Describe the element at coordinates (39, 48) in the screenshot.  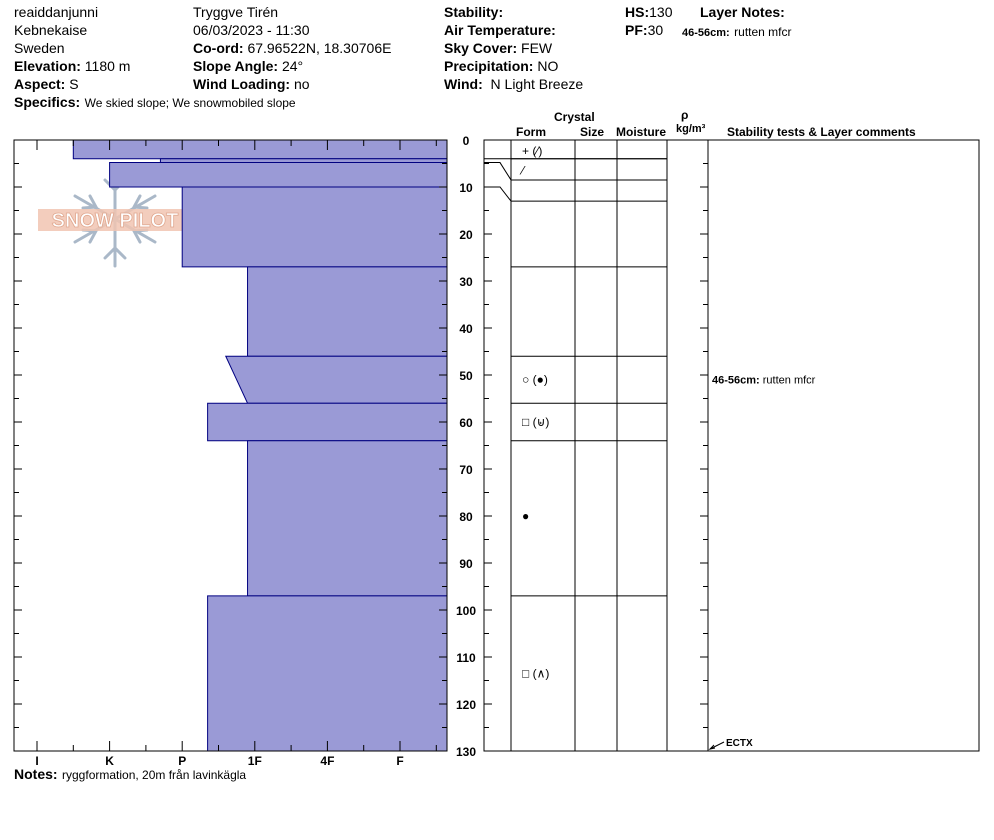
I see `country: Sweden` at that location.